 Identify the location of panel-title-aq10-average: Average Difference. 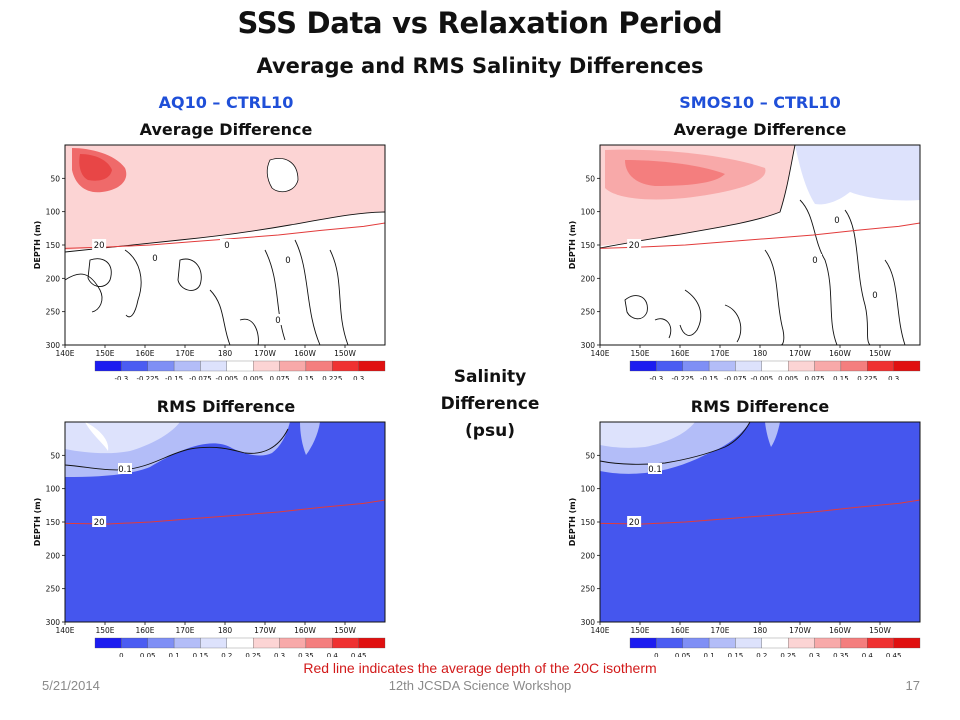
(226, 129).